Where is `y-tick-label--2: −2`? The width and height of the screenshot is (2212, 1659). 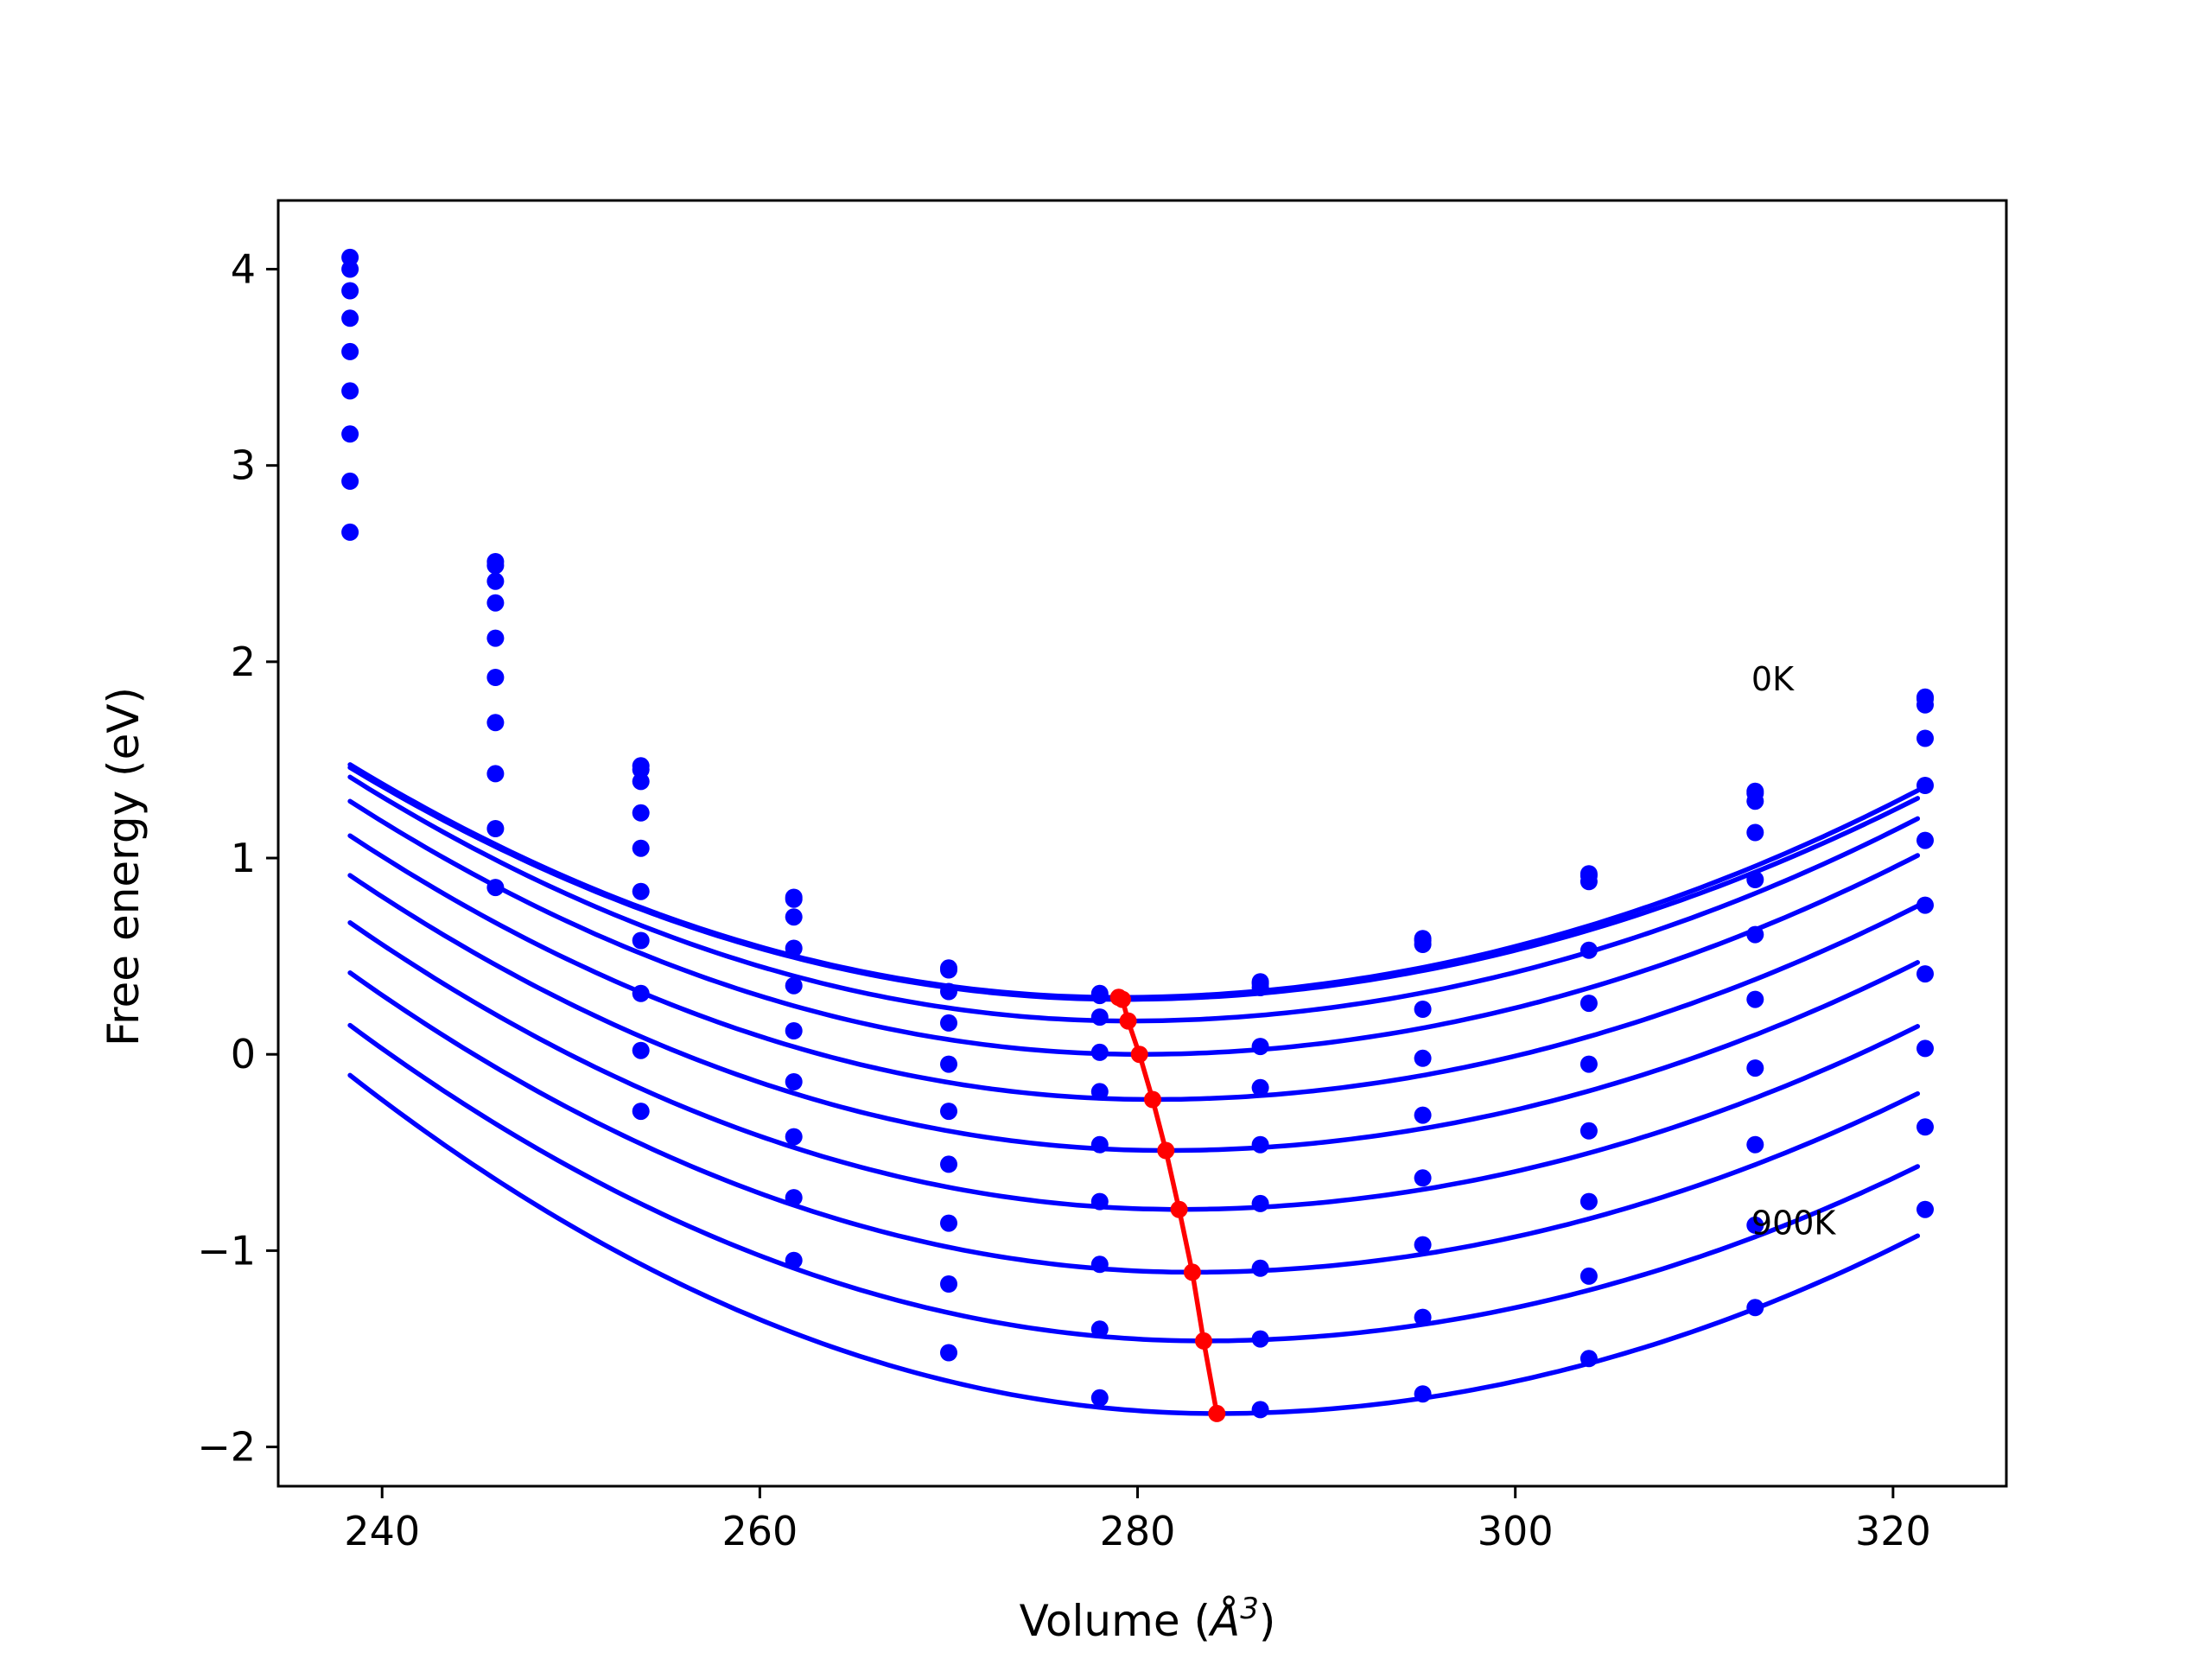
y-tick-label--2: −2 is located at coordinates (226, 1447).